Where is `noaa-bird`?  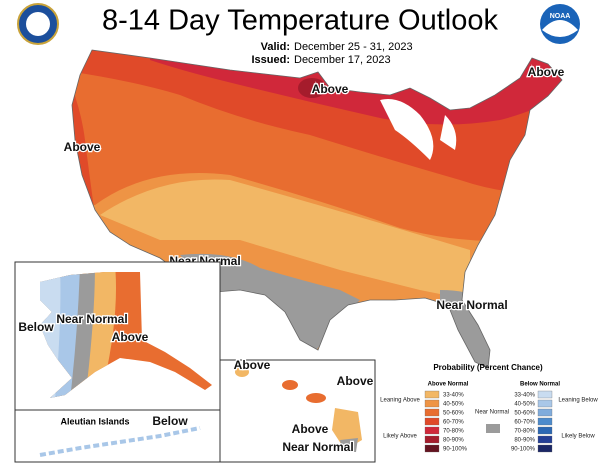
noaa-bird is located at coordinates (560, 28).